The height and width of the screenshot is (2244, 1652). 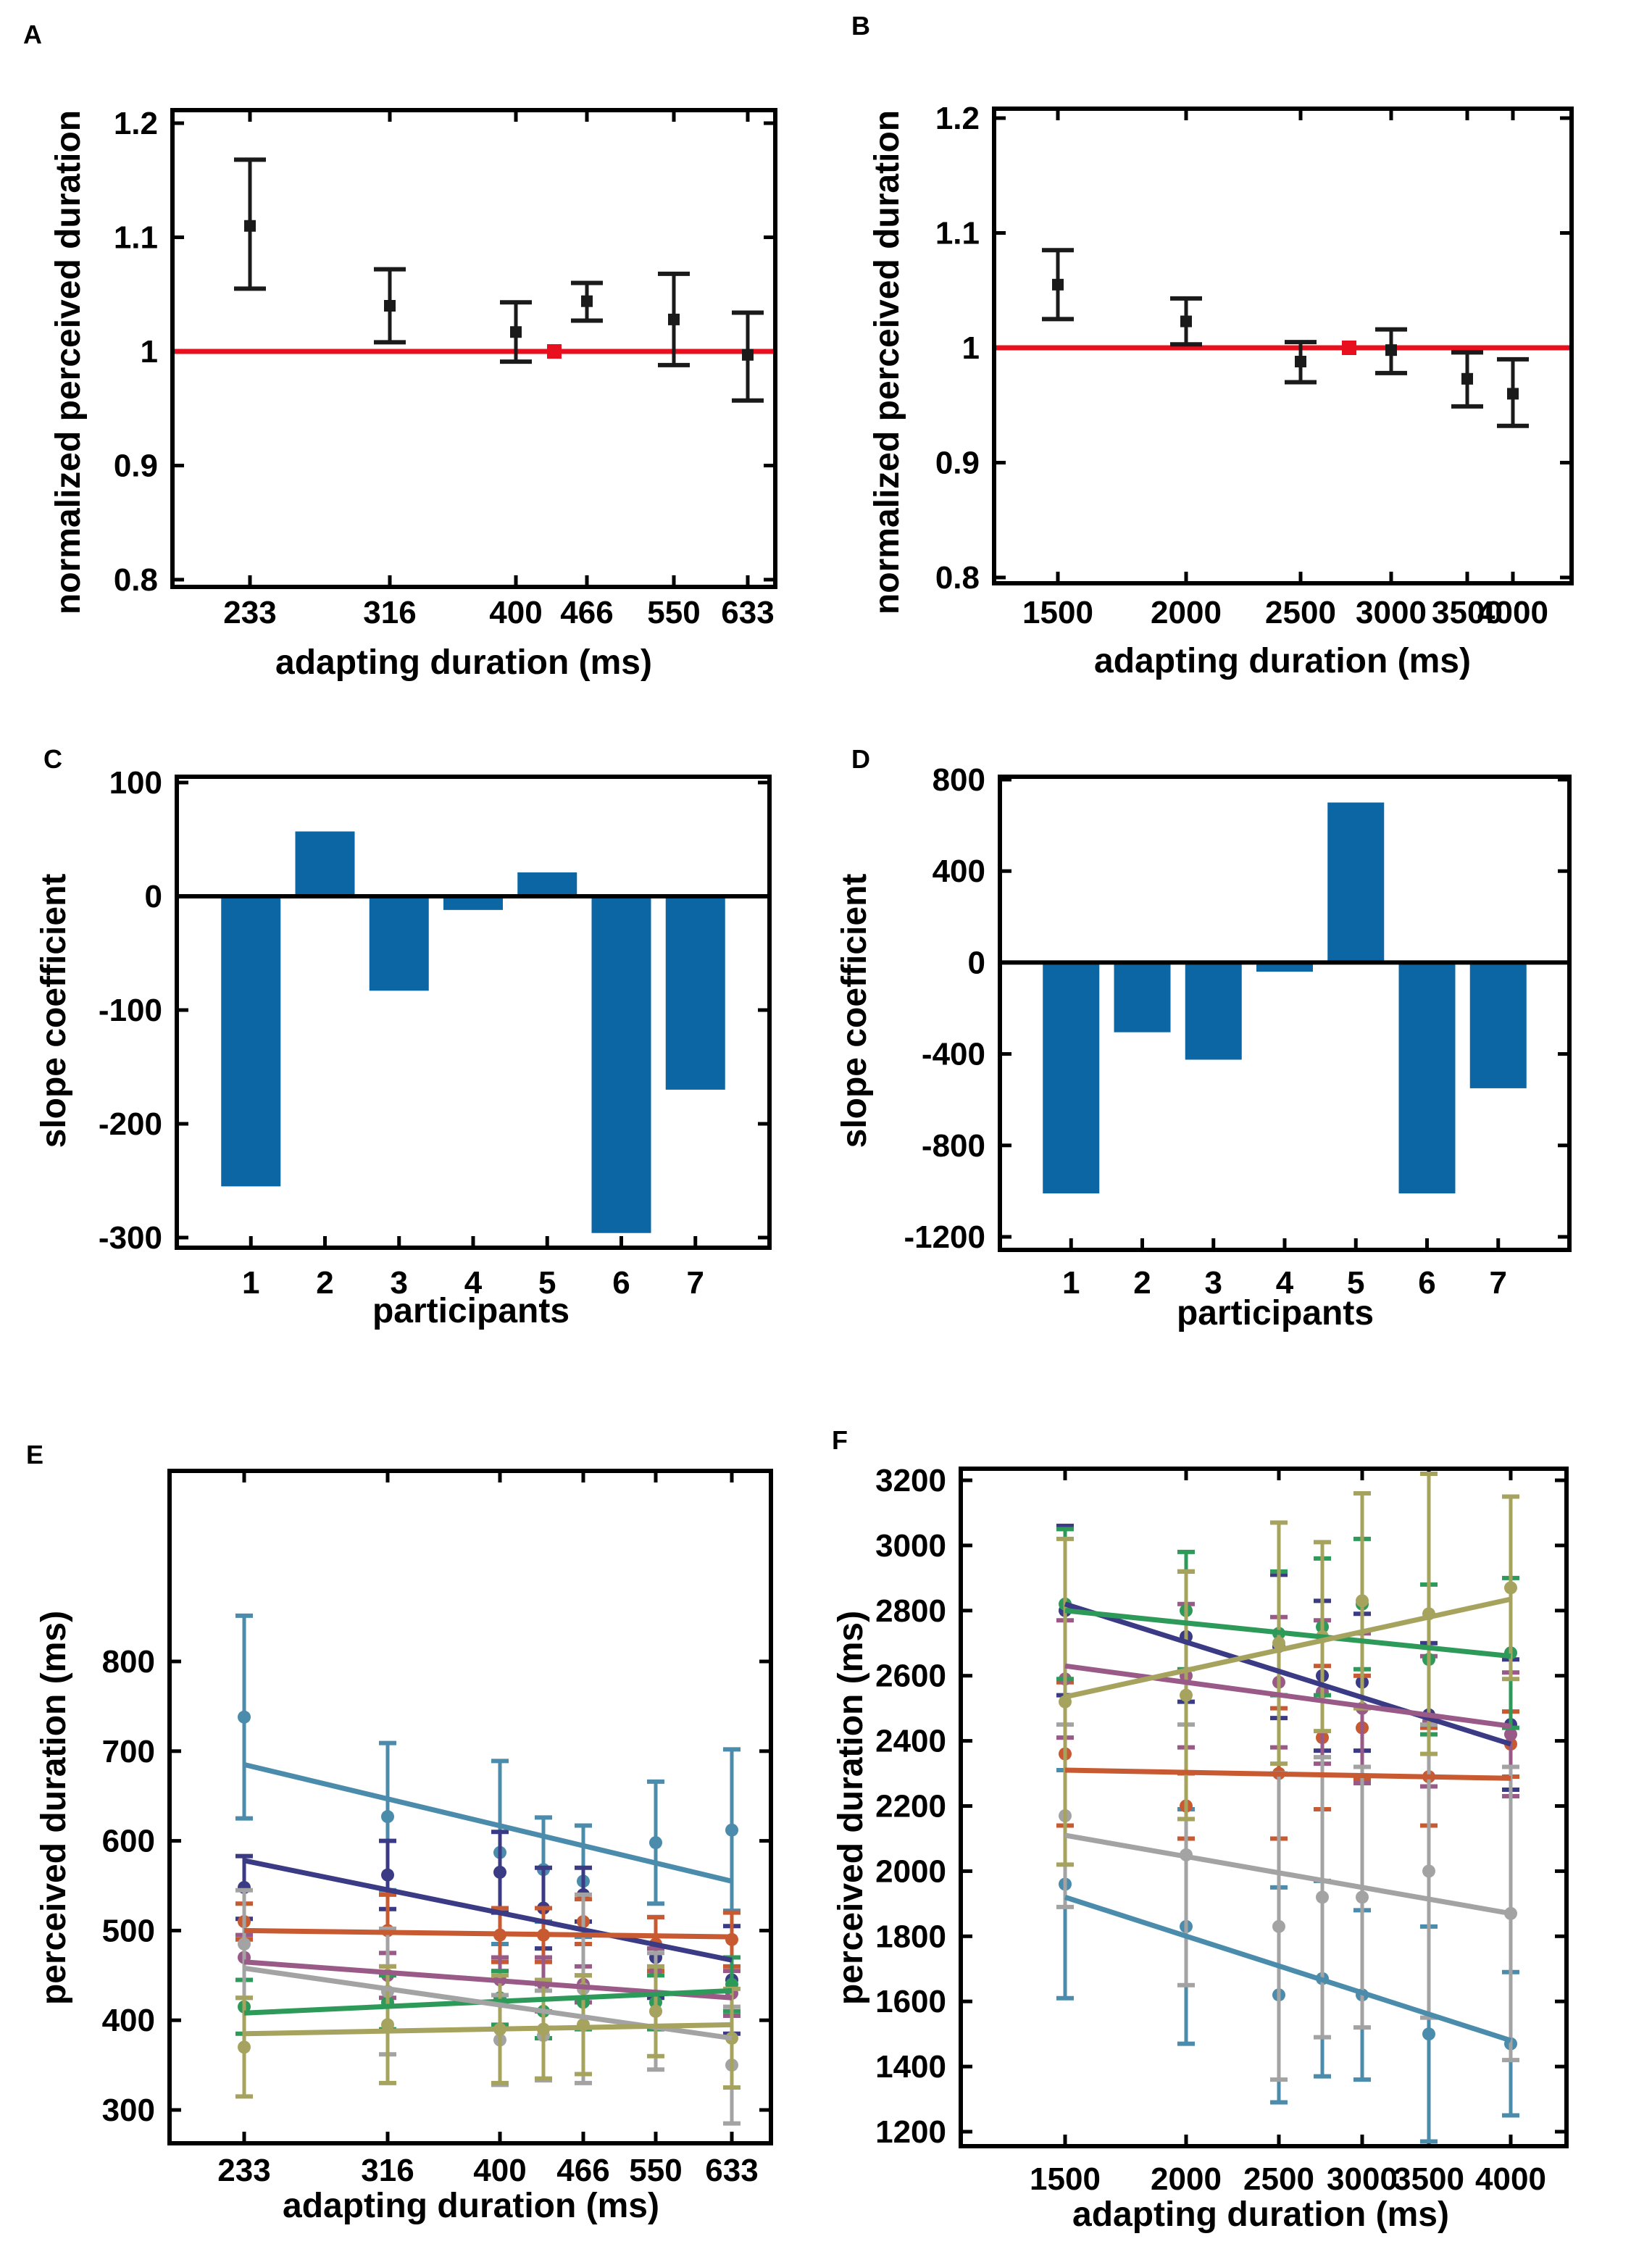 What do you see at coordinates (128, 1930) in the screenshot?
I see `y-tick-label: 500` at bounding box center [128, 1930].